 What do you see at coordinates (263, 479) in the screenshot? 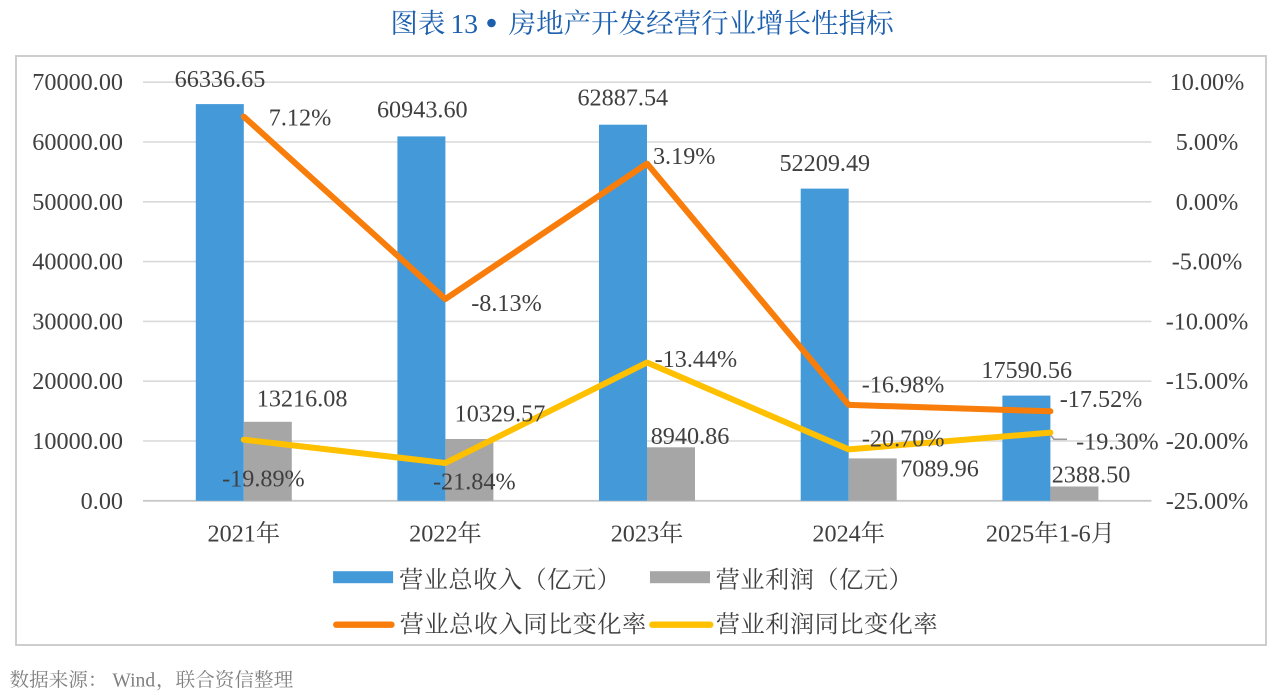
I see `svg-text: -19.89%` at bounding box center [263, 479].